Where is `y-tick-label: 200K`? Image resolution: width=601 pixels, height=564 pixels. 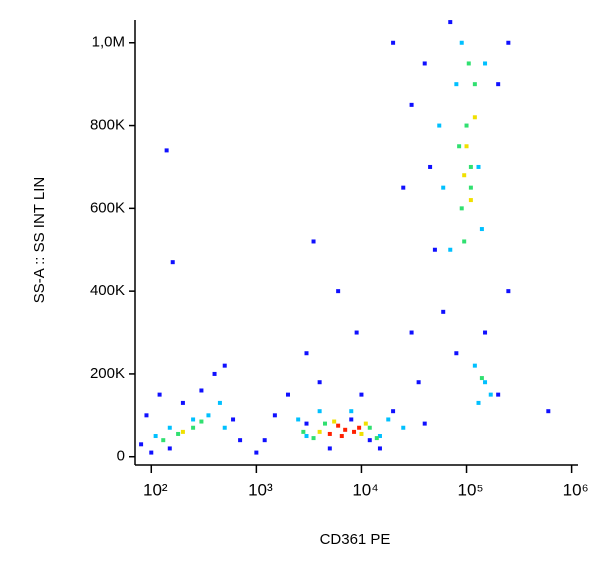 y-tick-label: 200K is located at coordinates (107, 373).